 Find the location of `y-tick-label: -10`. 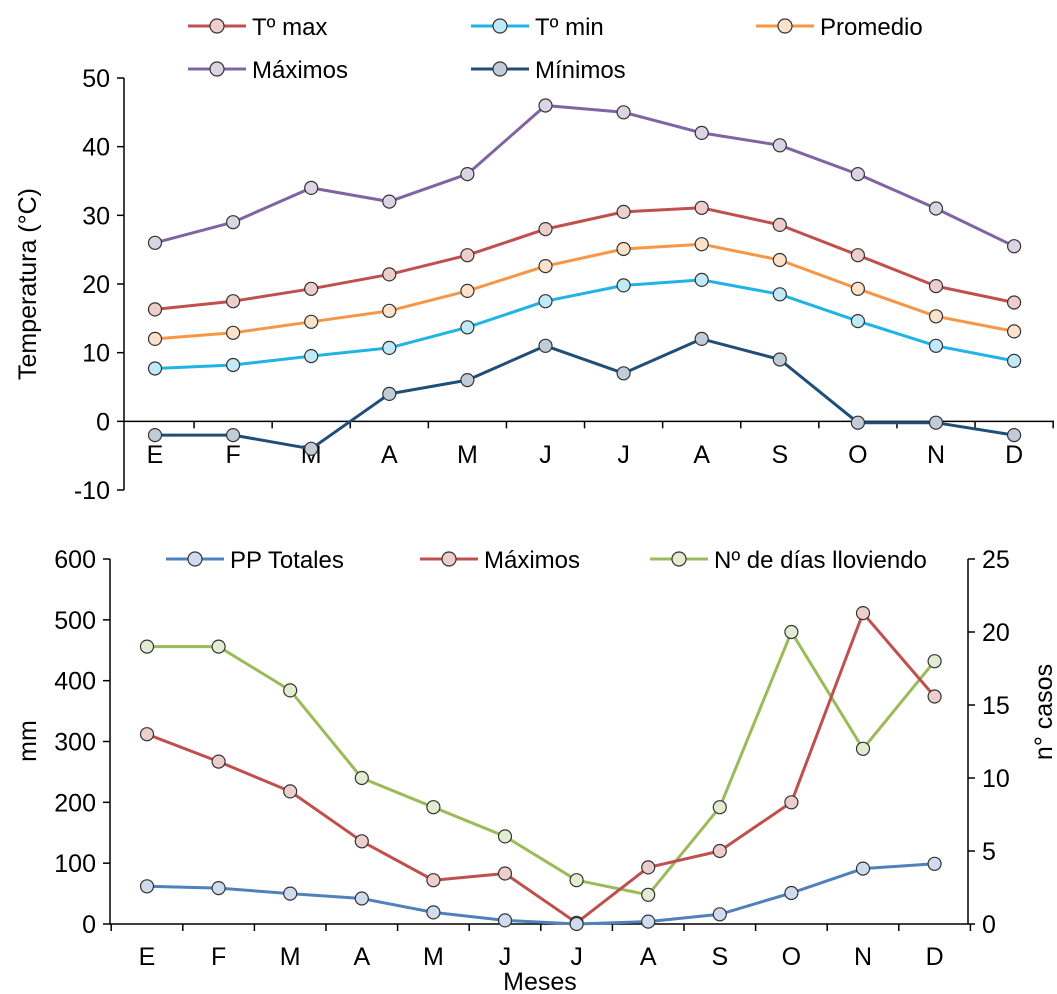

y-tick-label: -10 is located at coordinates (92, 491).